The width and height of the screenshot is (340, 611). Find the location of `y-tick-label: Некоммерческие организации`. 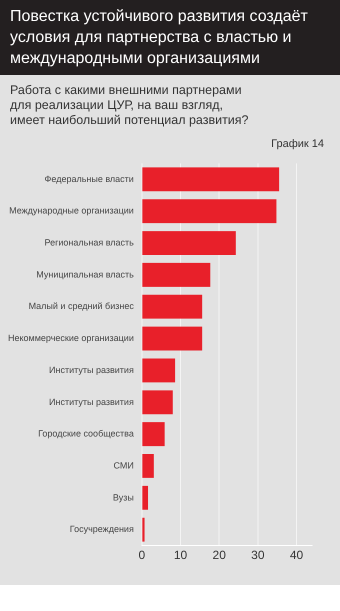

y-tick-label: Некоммерческие организации is located at coordinates (71, 338).